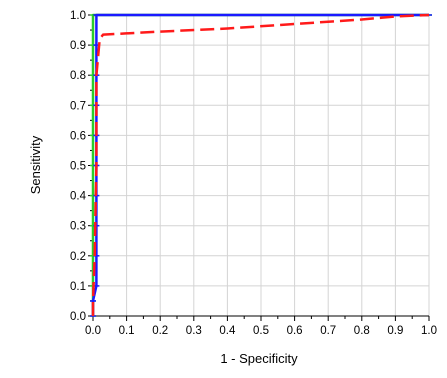 This screenshot has width=447, height=378. Describe the element at coordinates (395, 331) in the screenshot. I see `x-tick-label: 0.9` at that location.